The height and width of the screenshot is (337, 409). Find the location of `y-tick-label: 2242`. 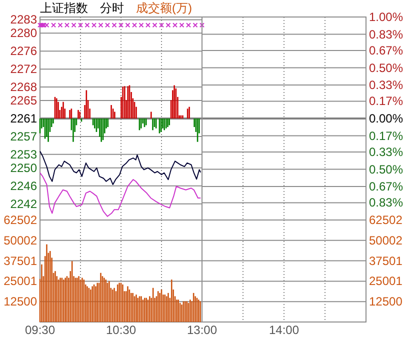

y-tick-label: 2242 is located at coordinates (24, 203).